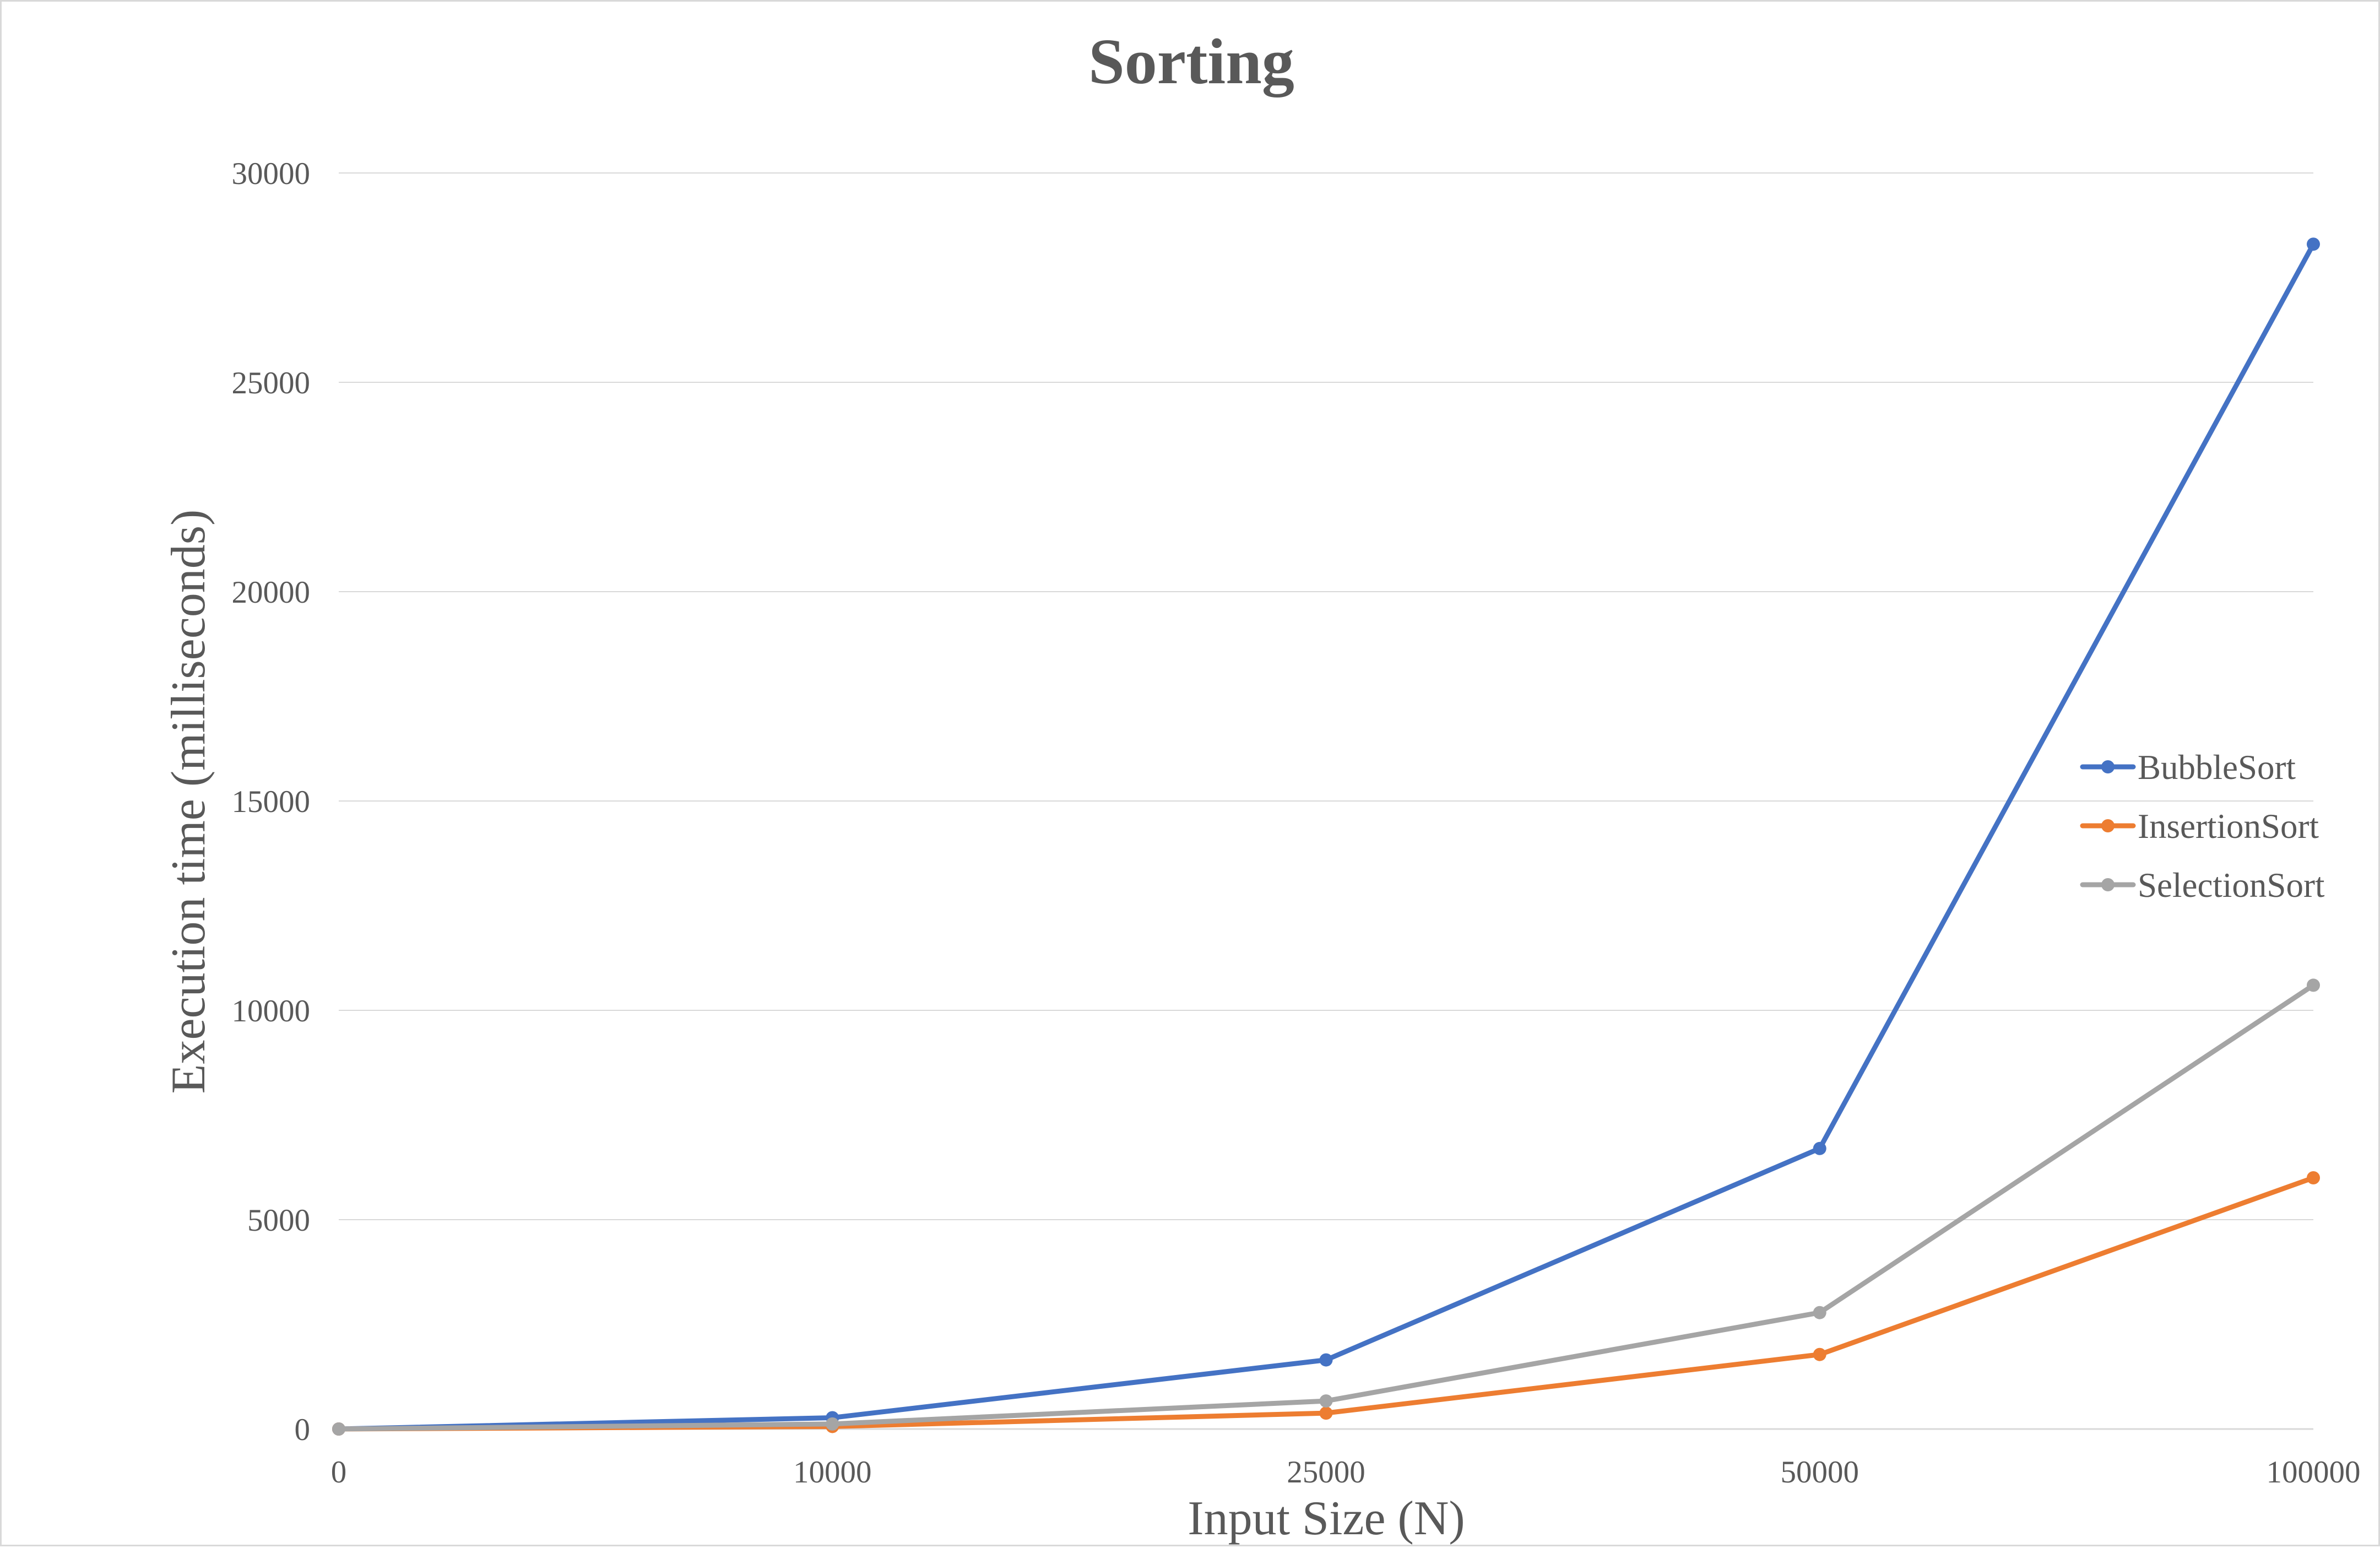 This screenshot has height=1548, width=2380. Describe the element at coordinates (832, 1472) in the screenshot. I see `x-tick-label: 10000` at that location.